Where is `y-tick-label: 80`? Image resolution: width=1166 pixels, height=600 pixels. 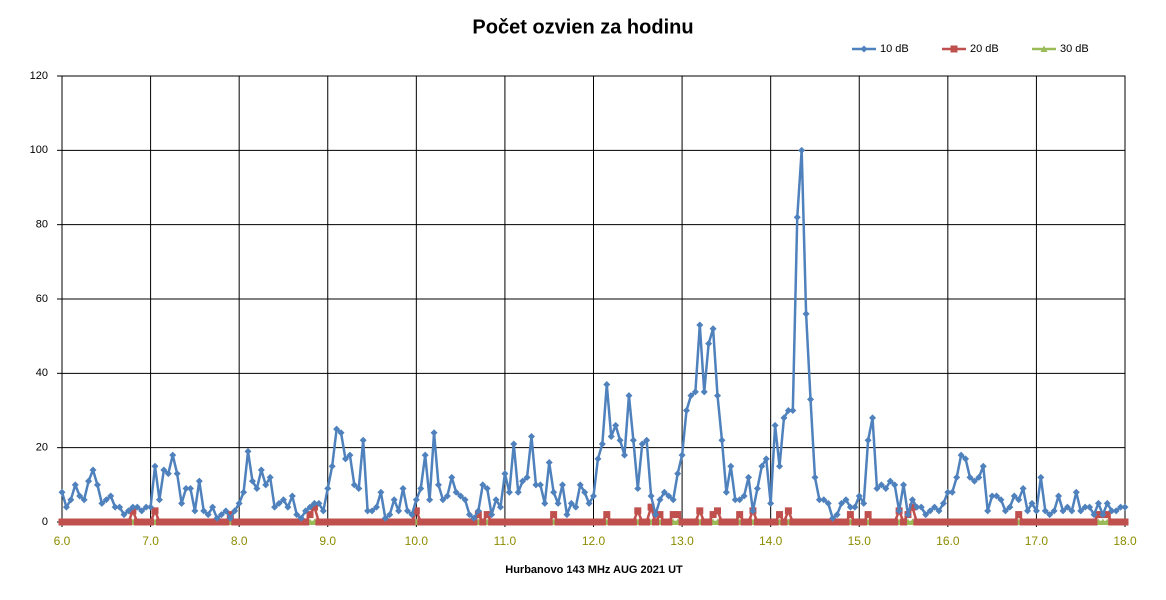
y-tick-label: 80 is located at coordinates (42, 225).